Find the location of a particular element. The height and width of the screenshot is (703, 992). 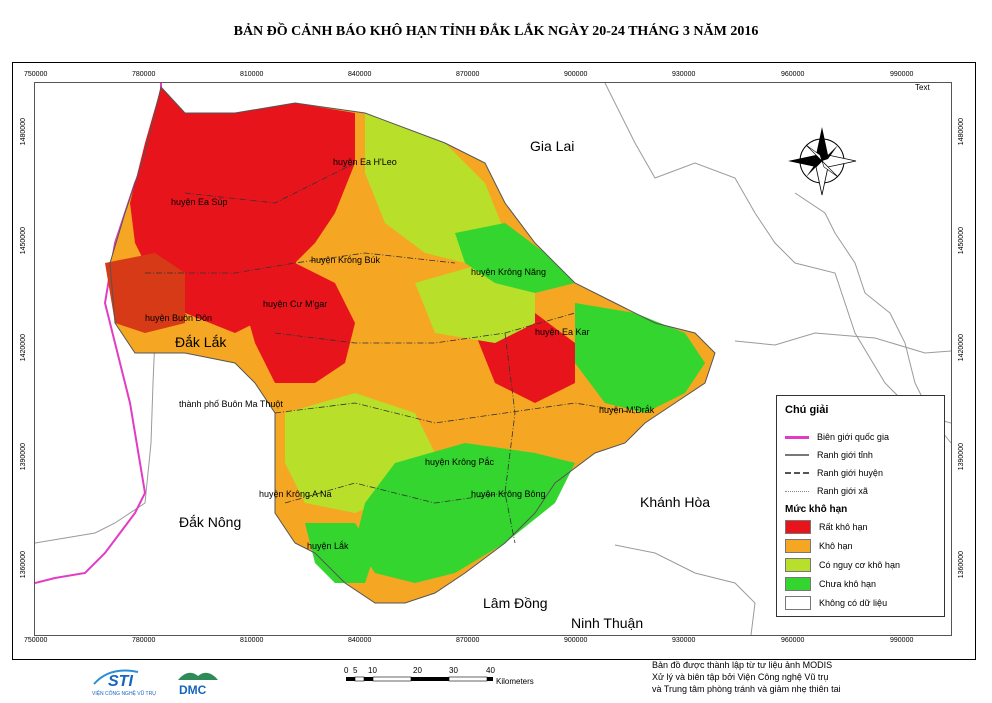

scale-bar: 0 5 10 20 30 40 Kilometers is located at coordinates (449, 679).